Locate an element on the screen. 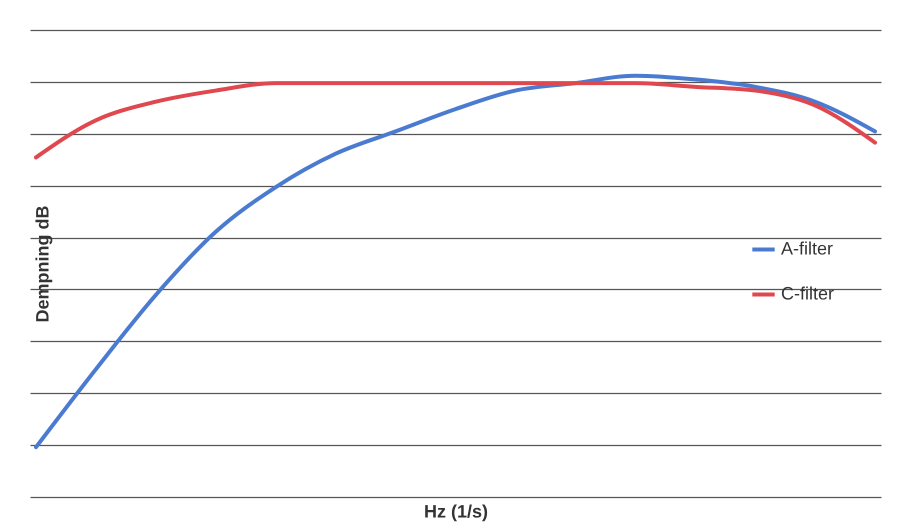  x-axis-title: Hz (1/s) is located at coordinates (456, 512).